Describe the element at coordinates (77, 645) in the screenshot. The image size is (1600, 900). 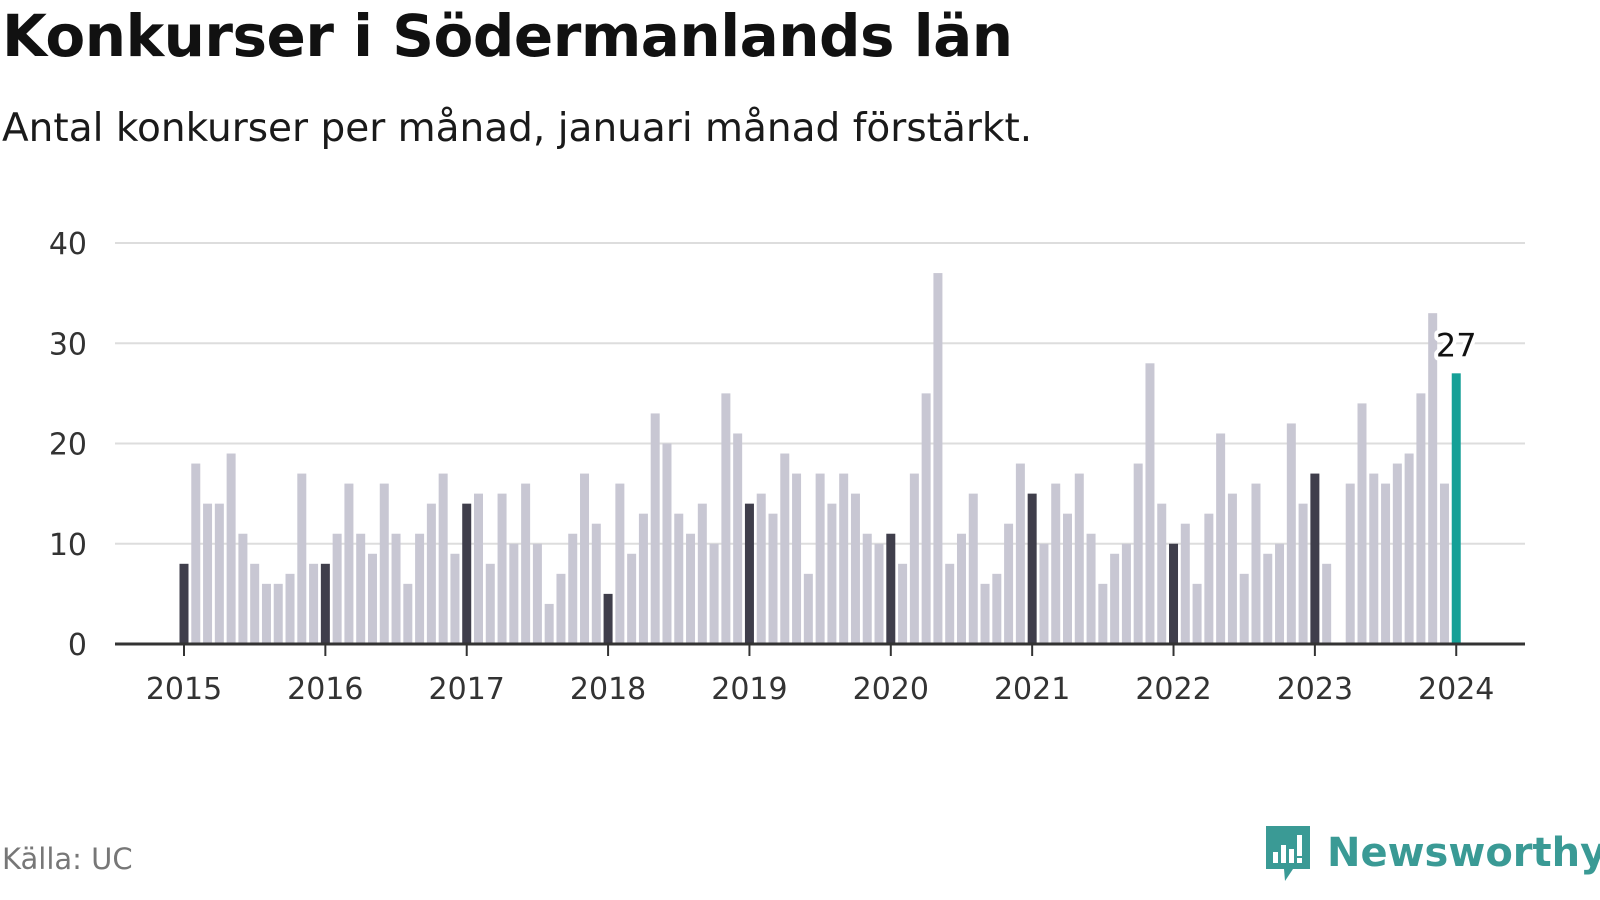
I see `y-tick-label: 0` at that location.